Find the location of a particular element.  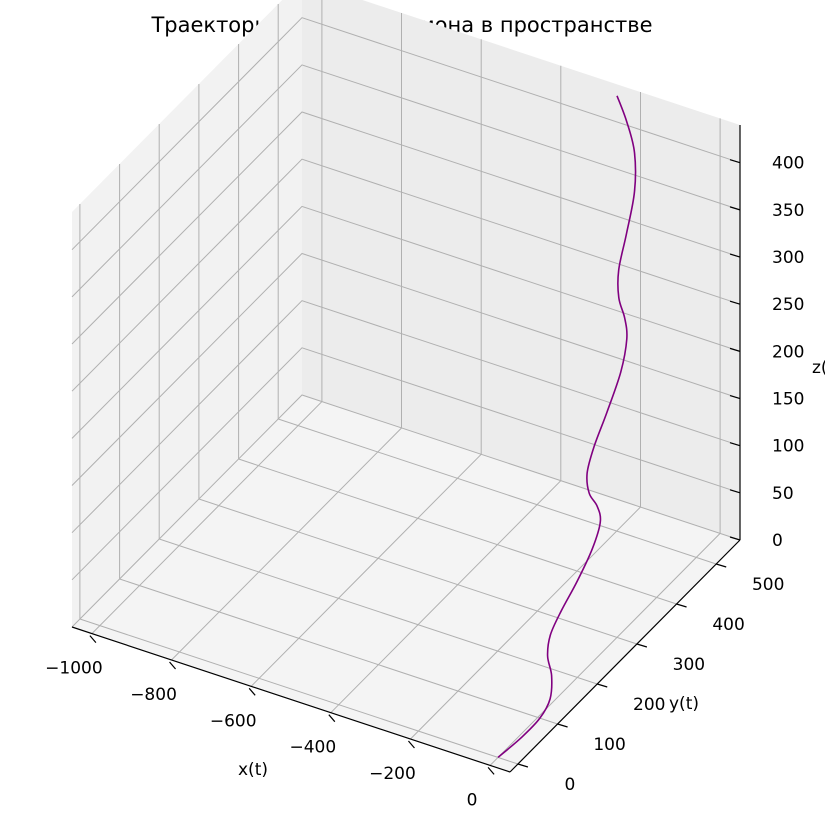

y-tick-label: 0 is located at coordinates (570, 785).